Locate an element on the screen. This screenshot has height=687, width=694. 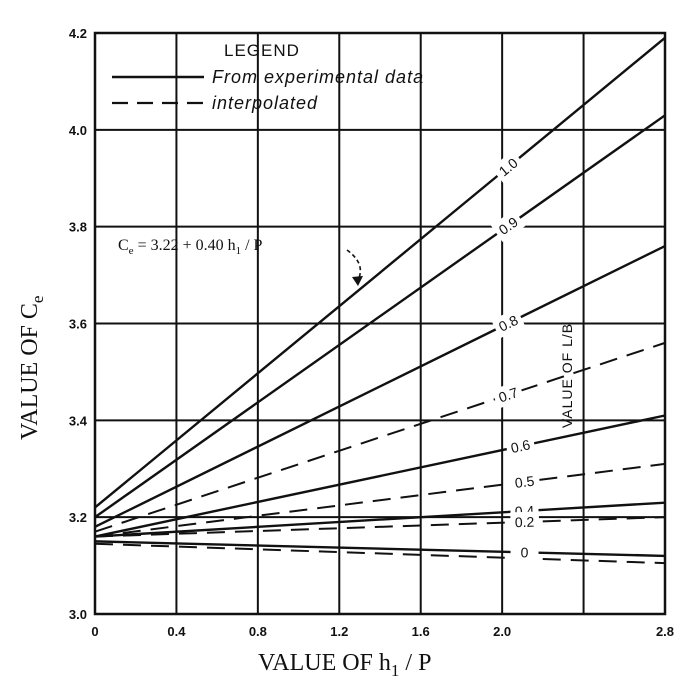
x-tick-label: 2.8 is located at coordinates (665, 631).